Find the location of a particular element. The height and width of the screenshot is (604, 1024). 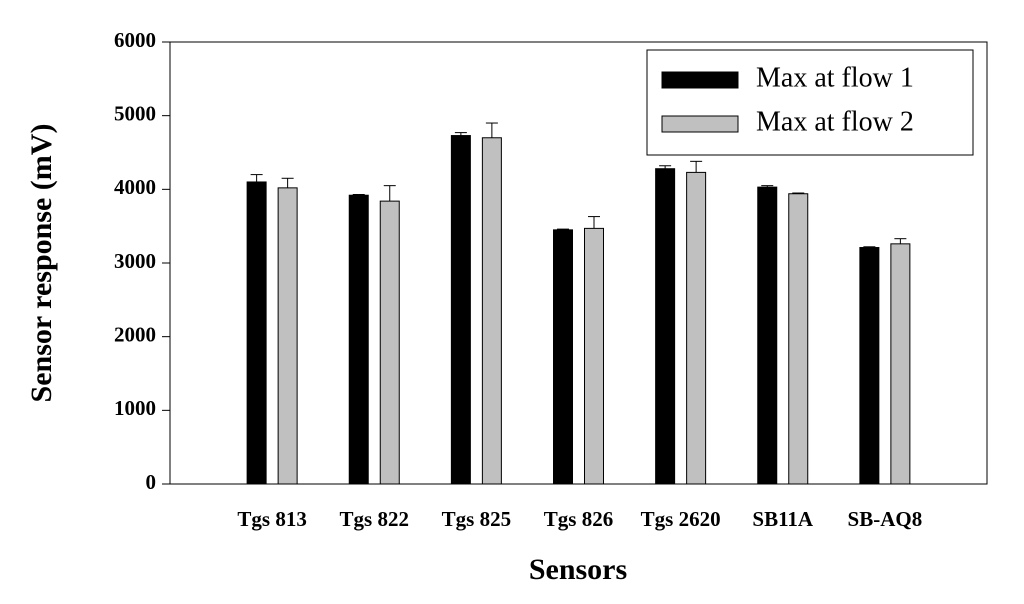

x-tick-label: SB-AQ8 is located at coordinates (885, 519).